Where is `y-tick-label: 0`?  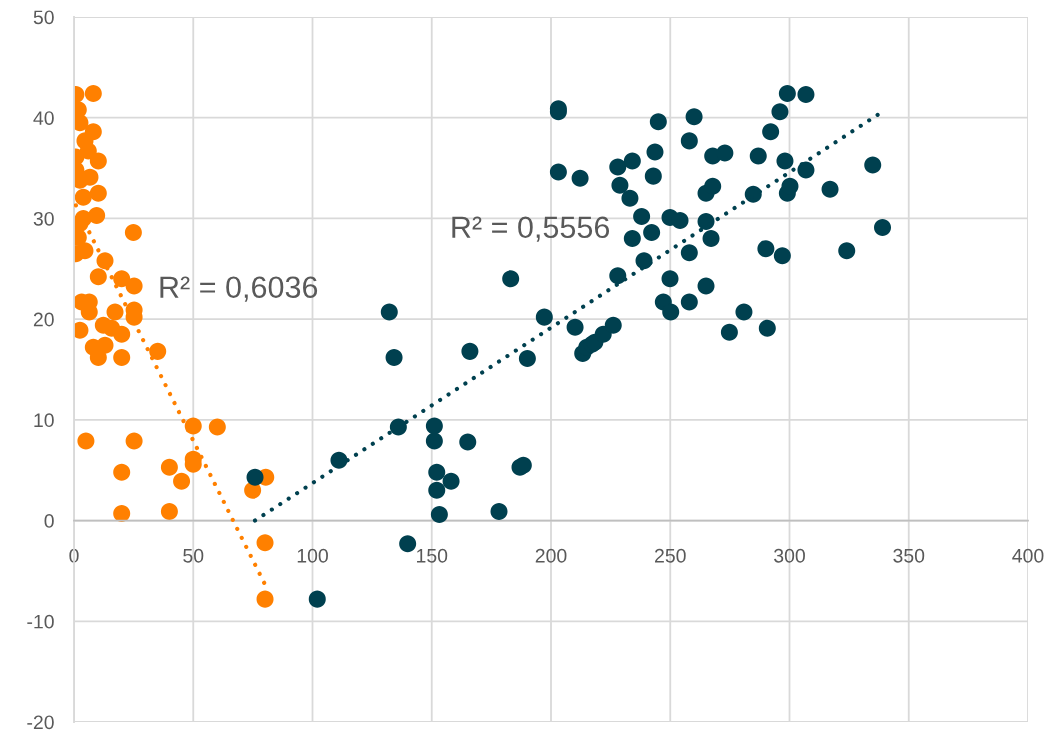 y-tick-label: 0 is located at coordinates (49, 521).